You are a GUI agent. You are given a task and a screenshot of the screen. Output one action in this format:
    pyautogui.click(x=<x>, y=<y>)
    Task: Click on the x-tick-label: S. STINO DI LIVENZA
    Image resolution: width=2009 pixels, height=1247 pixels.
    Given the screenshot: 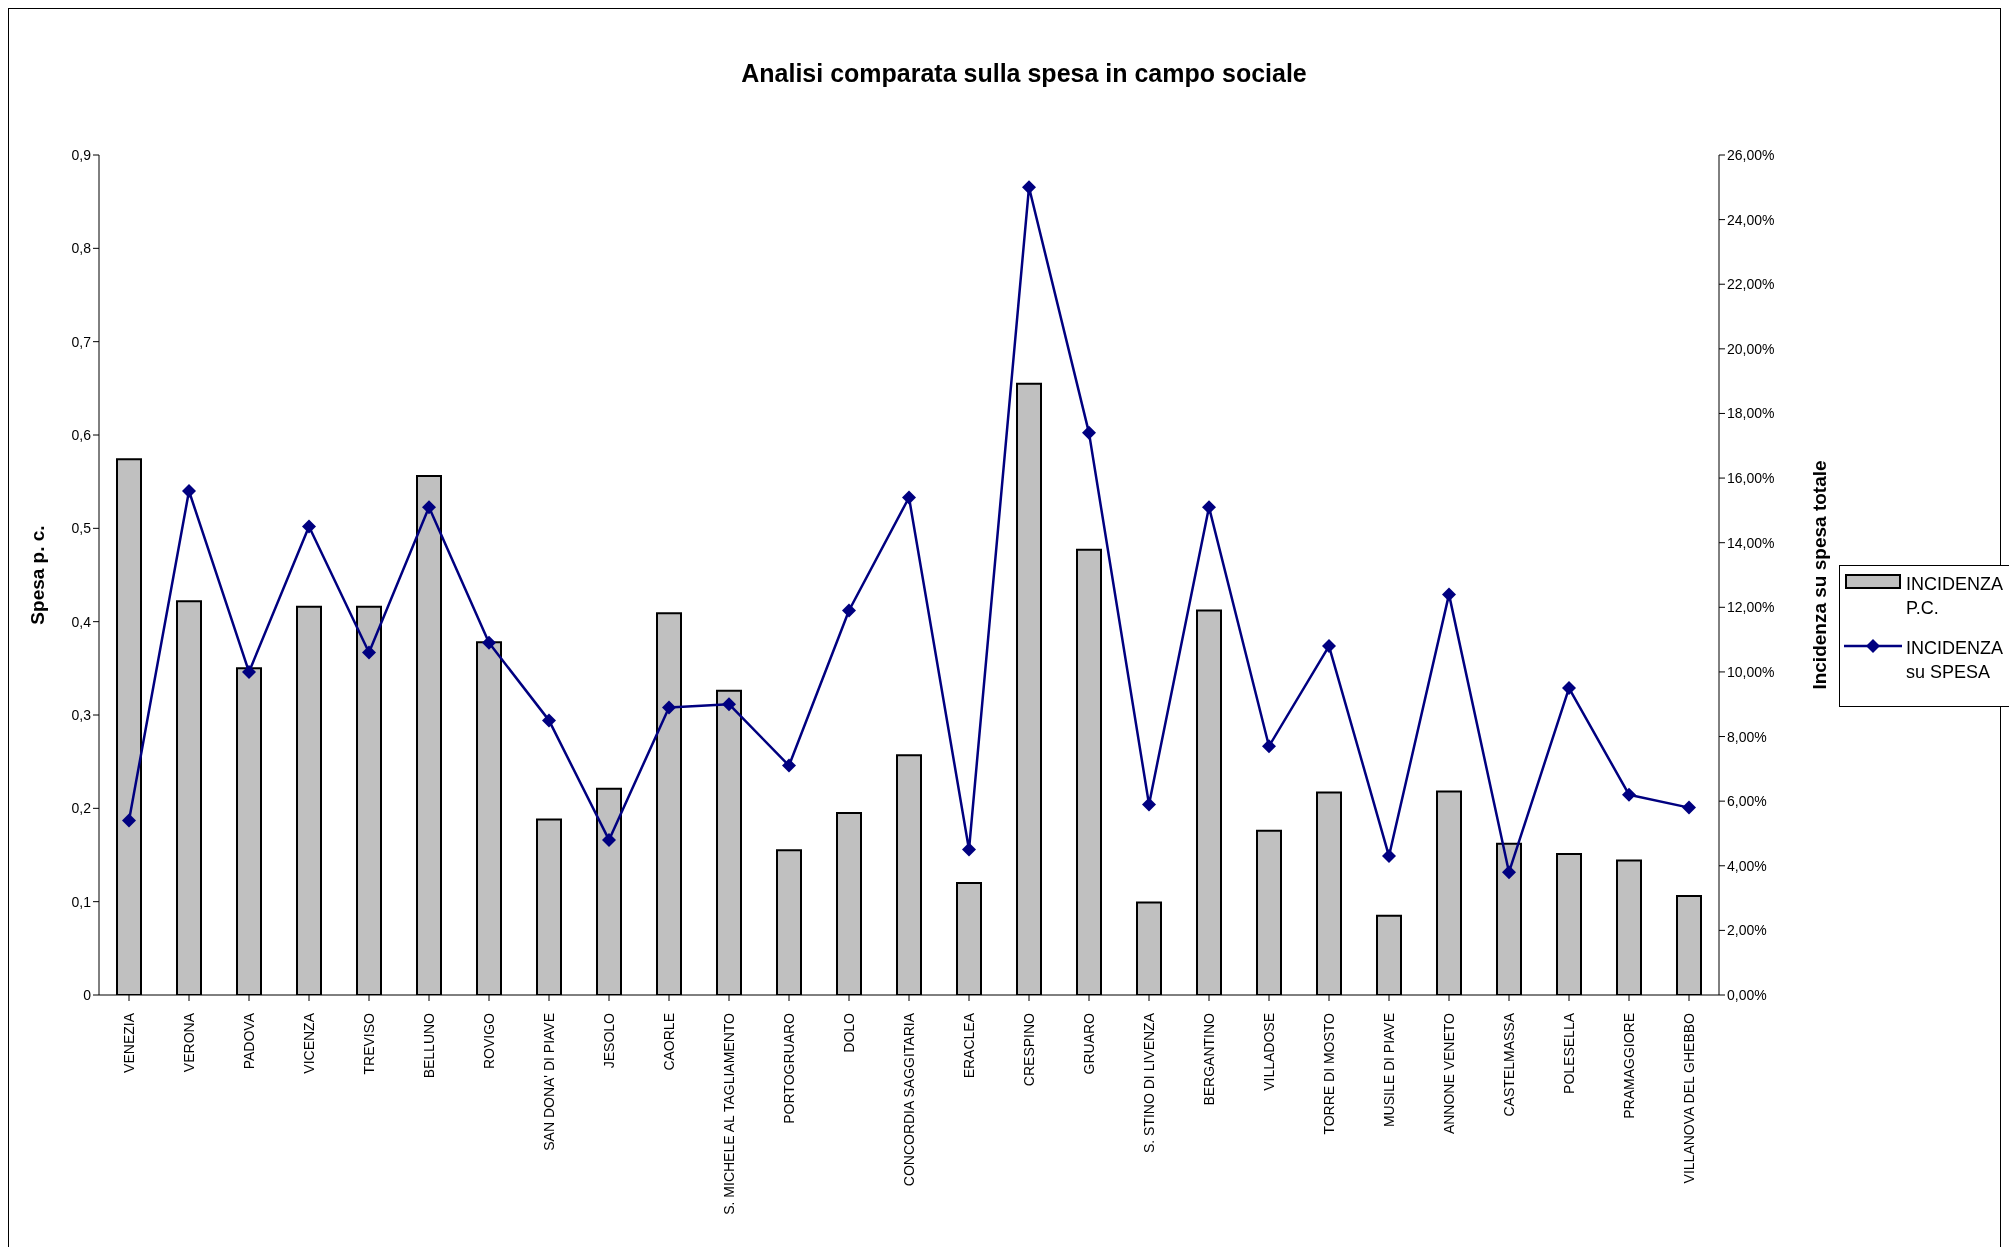 What is the action you would take?
    pyautogui.click(x=1149, y=1083)
    